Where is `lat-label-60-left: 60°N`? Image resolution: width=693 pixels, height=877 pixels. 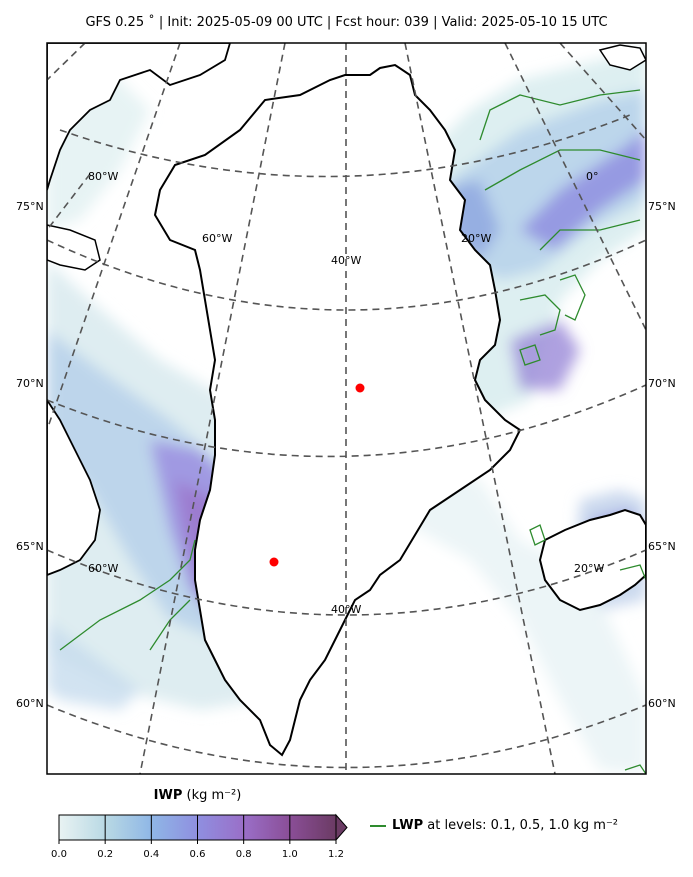
lat-label-60-left: 60°N is located at coordinates (30, 703).